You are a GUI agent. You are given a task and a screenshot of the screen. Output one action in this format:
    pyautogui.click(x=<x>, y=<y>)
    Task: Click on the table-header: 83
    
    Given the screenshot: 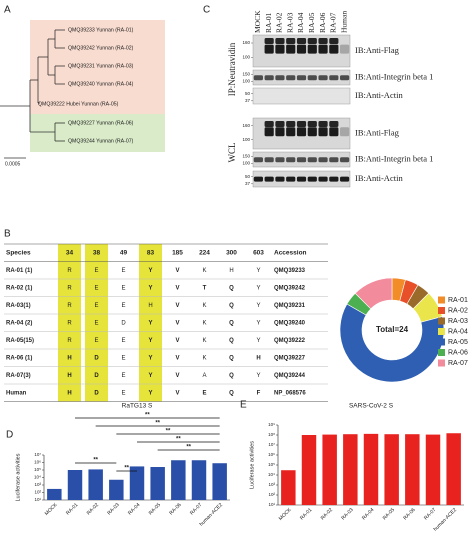 What is the action you would take?
    pyautogui.click(x=151, y=252)
    